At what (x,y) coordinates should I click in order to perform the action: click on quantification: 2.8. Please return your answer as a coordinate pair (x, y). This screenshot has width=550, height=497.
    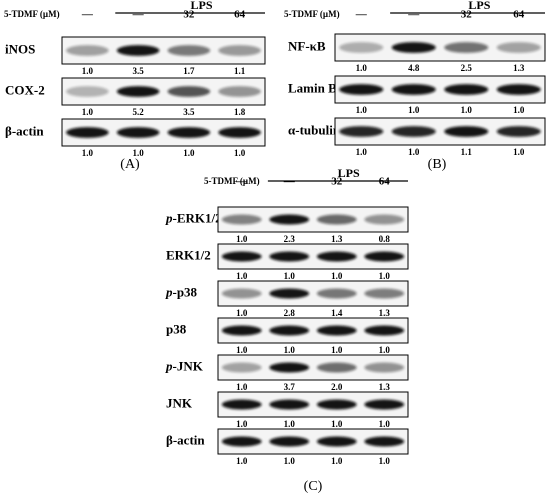
    Looking at the image, I should click on (290, 313).